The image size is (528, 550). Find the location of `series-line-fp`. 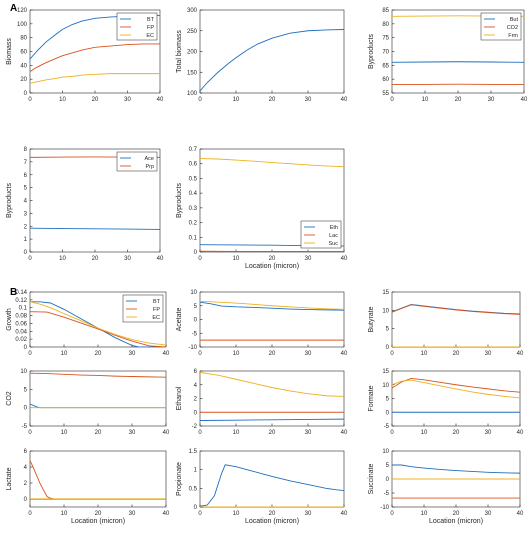

series-line-fp is located at coordinates (95, 57).